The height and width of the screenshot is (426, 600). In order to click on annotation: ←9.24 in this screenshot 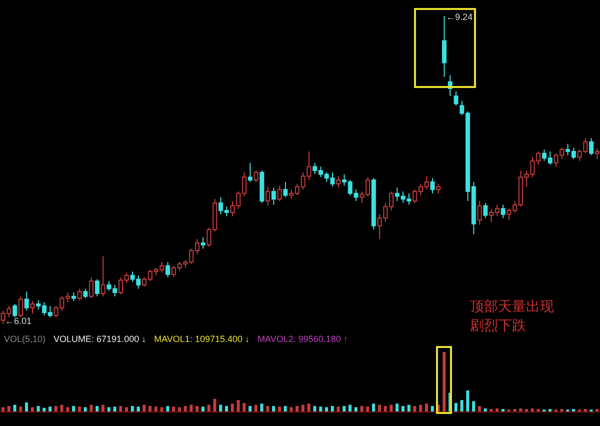, I will do `click(459, 17)`.